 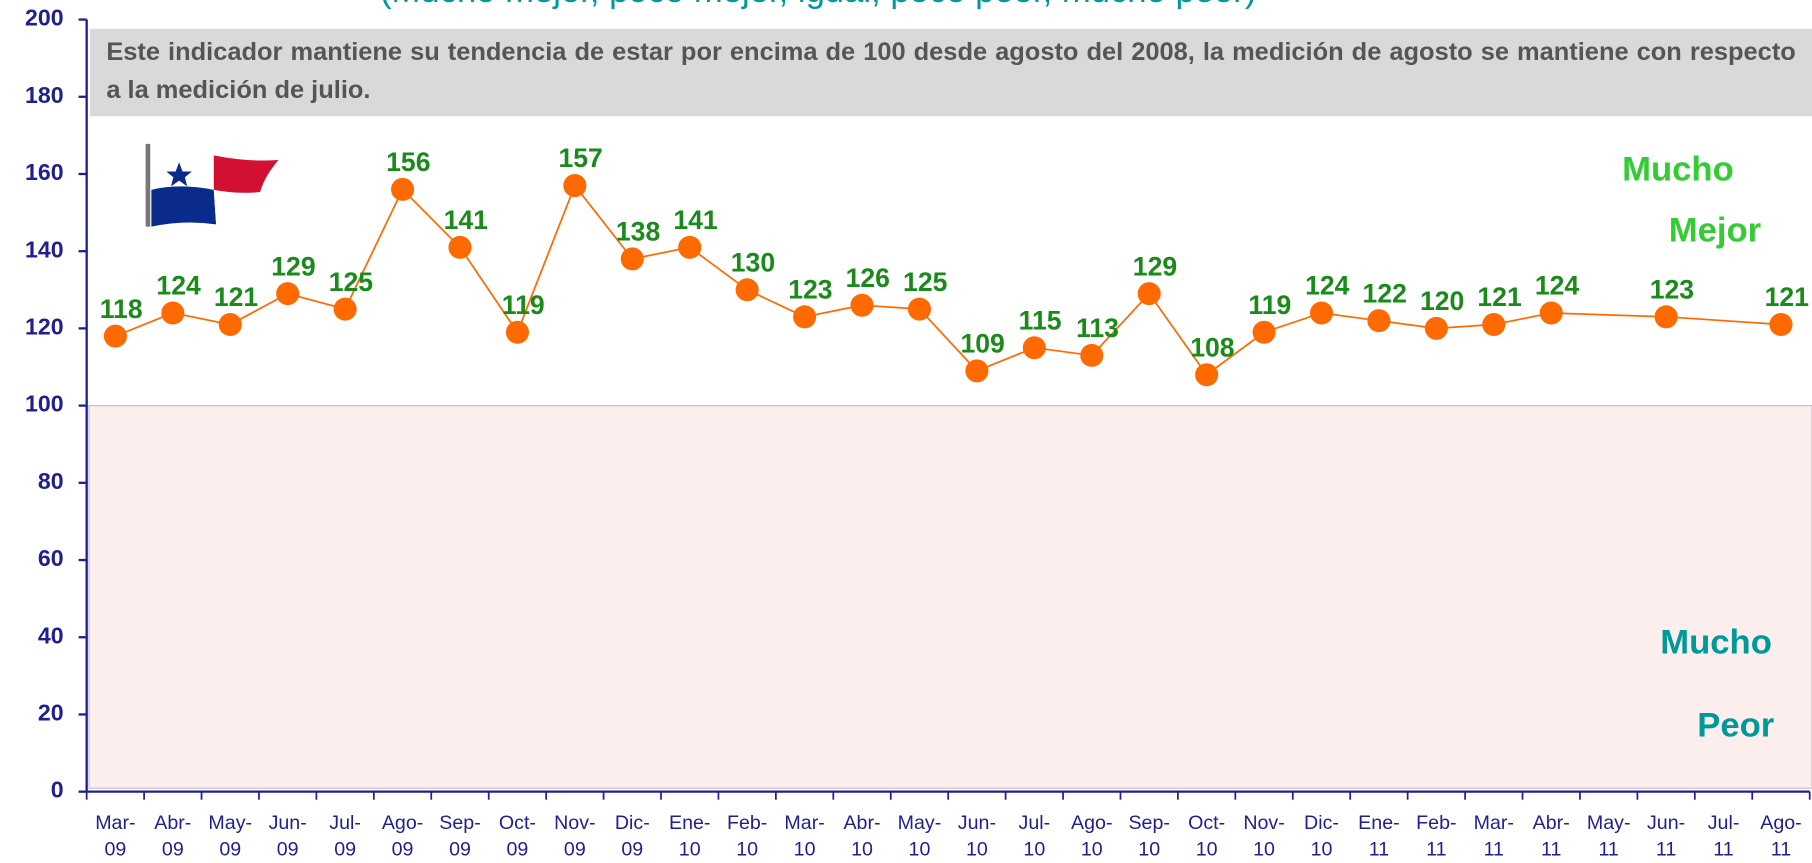 What do you see at coordinates (57, 790) in the screenshot?
I see `y-tick-label: 0` at bounding box center [57, 790].